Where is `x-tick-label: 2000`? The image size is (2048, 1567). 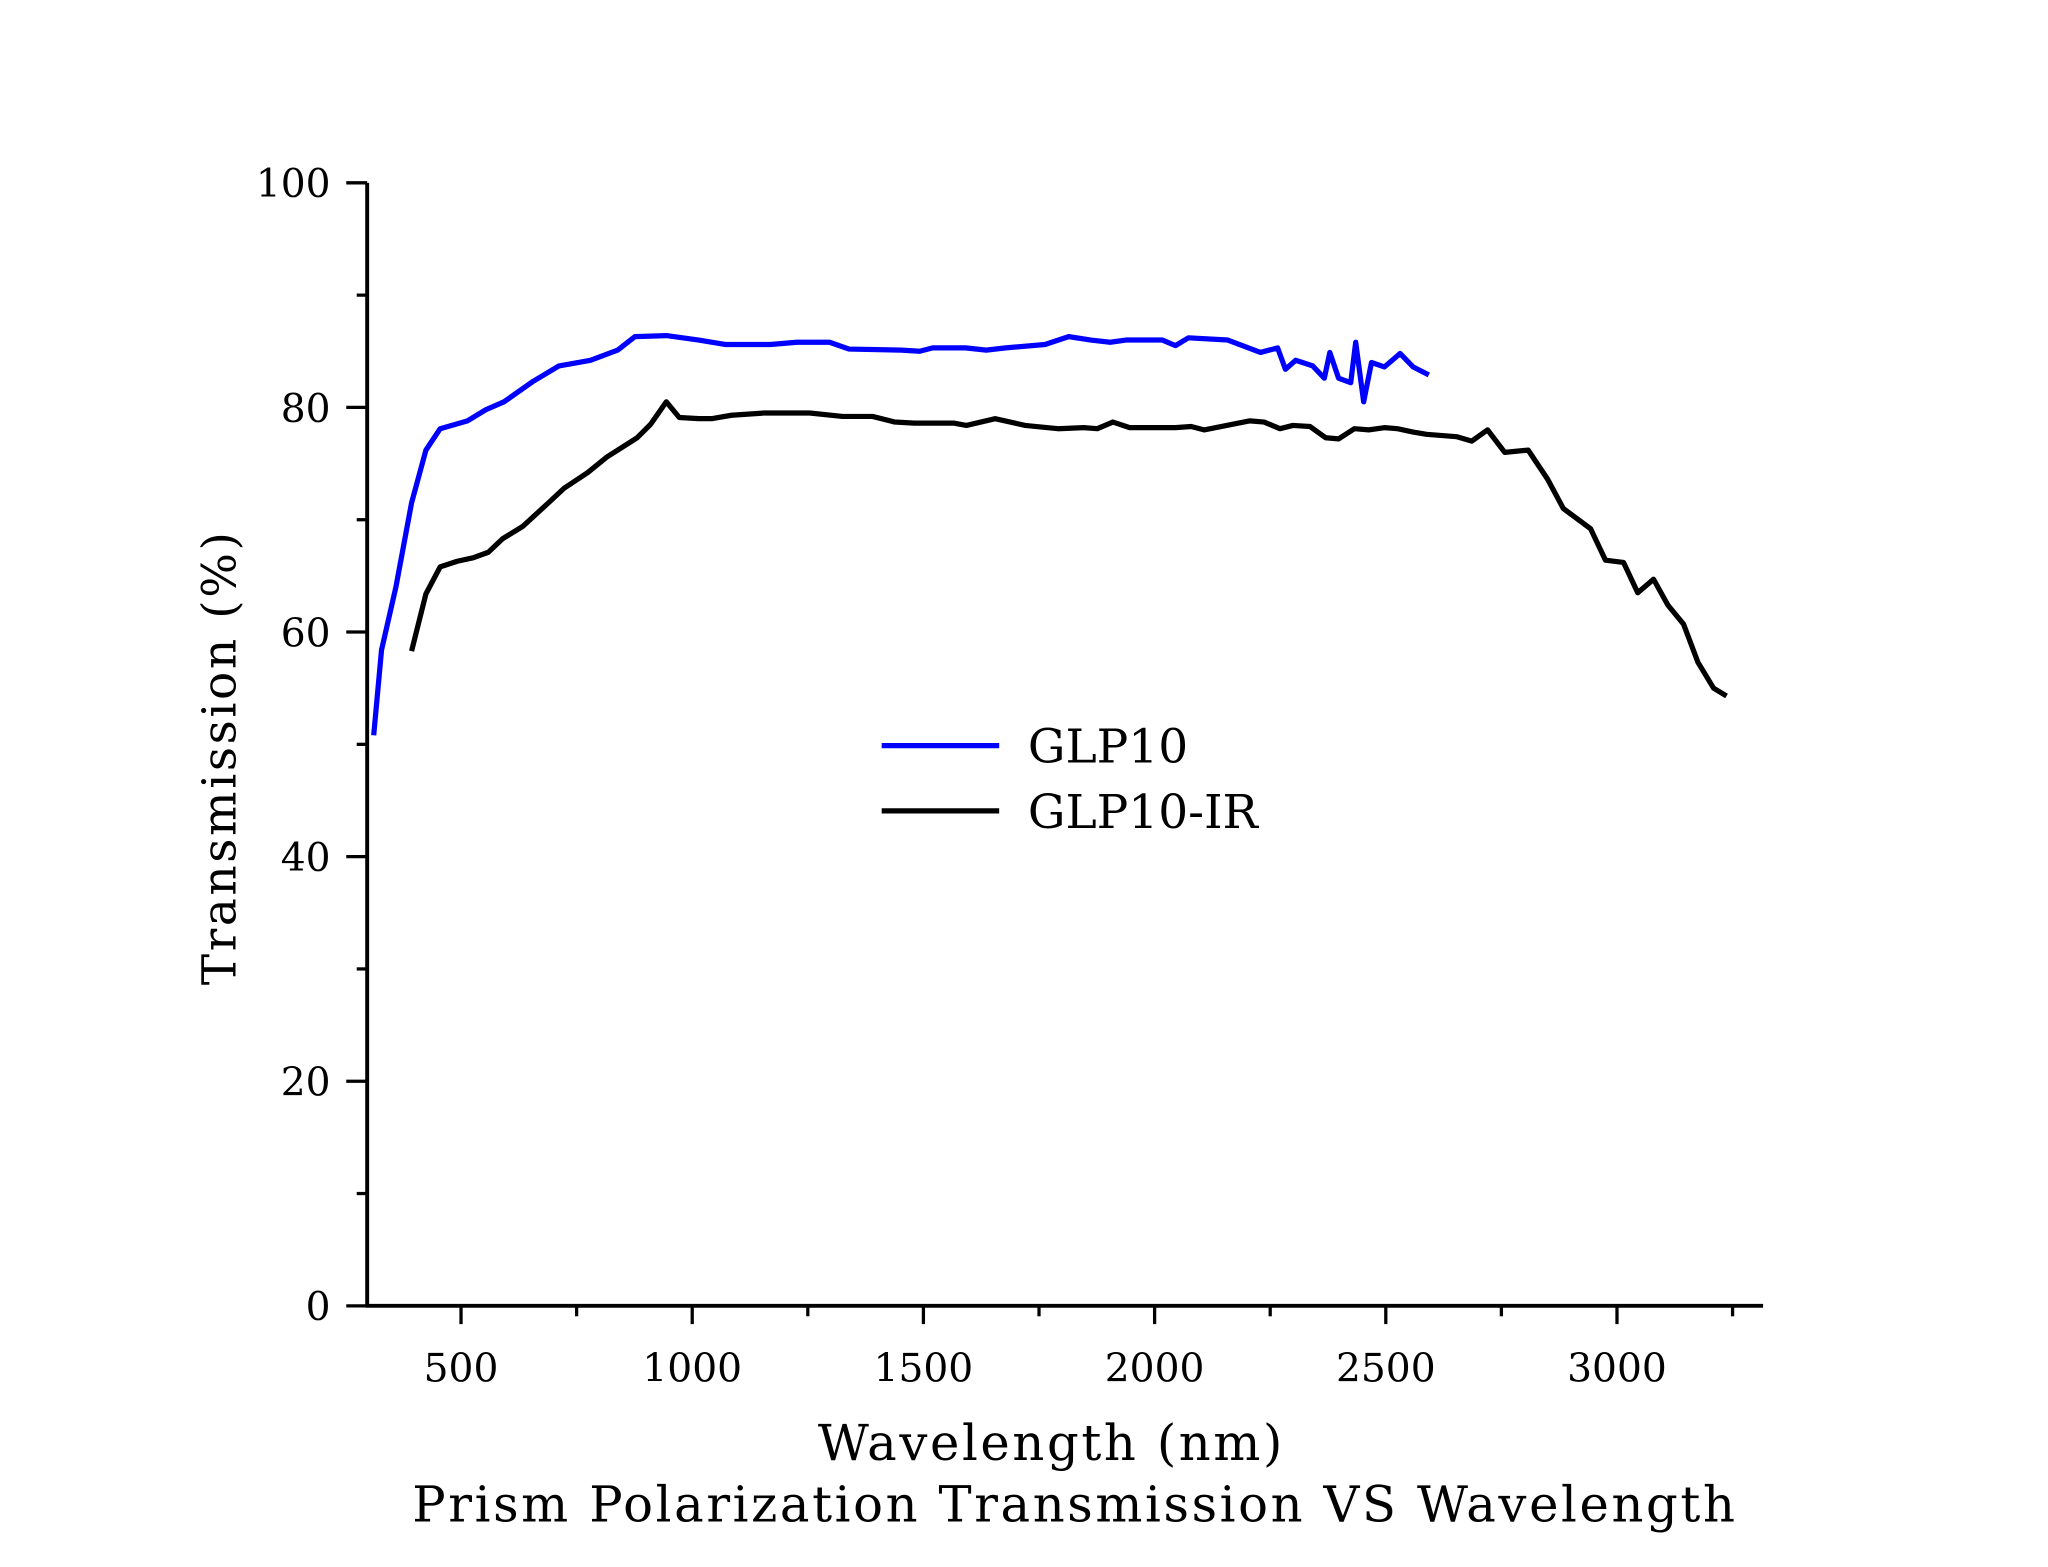
x-tick-label: 2000 is located at coordinates (1155, 1369).